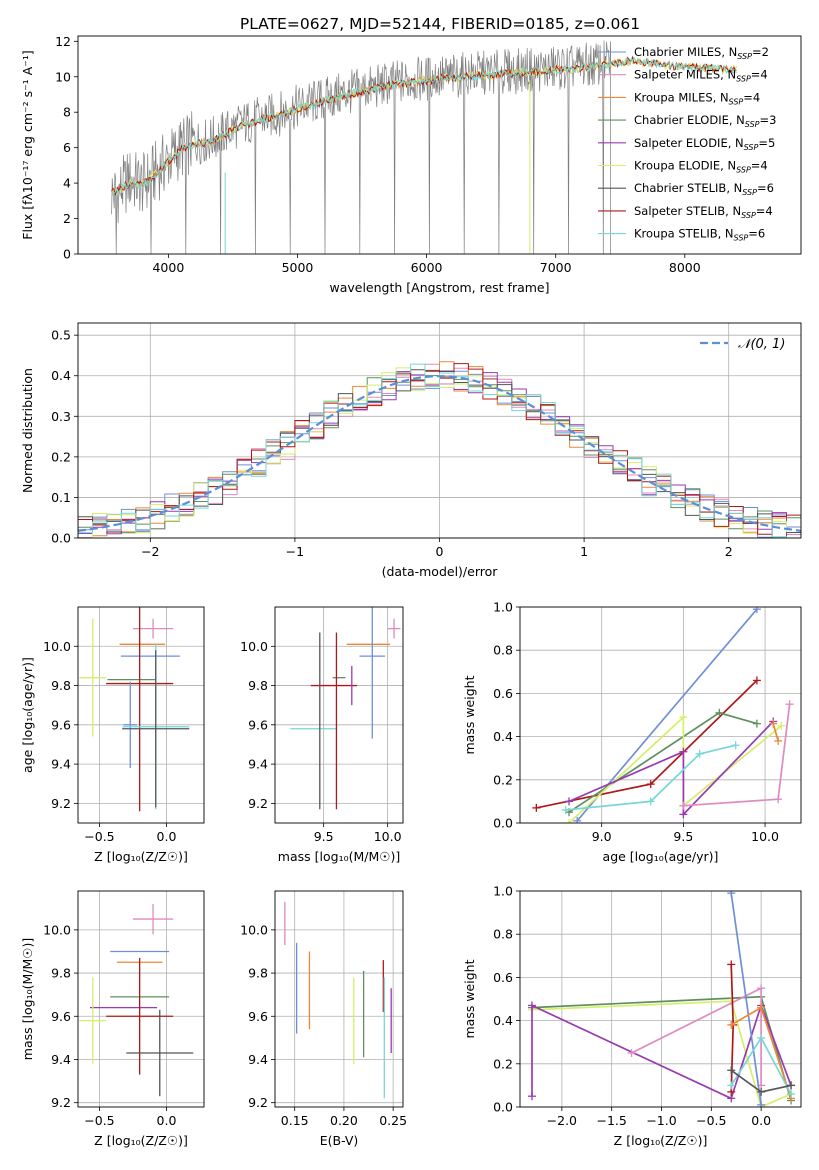 The height and width of the screenshot is (1170, 819). What do you see at coordinates (699, 235) in the screenshot?
I see `legend-entry: Kroupa STELIB, NSSP=6` at bounding box center [699, 235].